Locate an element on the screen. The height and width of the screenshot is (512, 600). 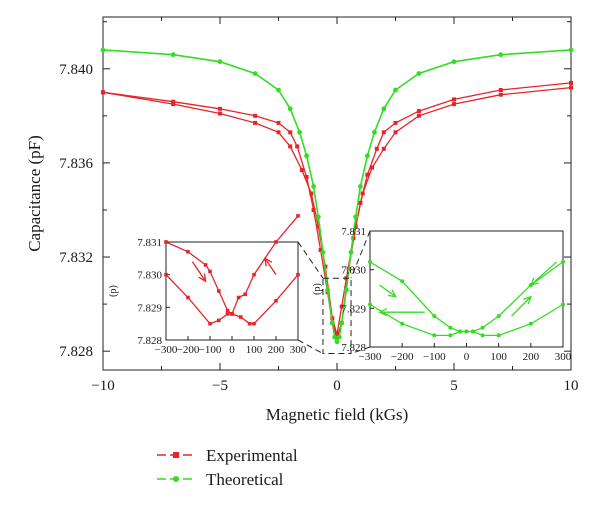
inset-x-tick-label: 100 is located at coordinates (498, 357).